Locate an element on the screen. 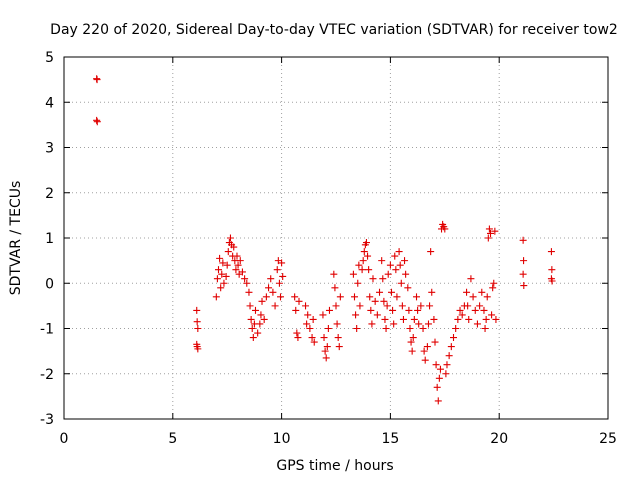 This screenshot has height=480, width=640. y-axis-tick-labels: -3 -2 -1 0 1 2 3 4 5 is located at coordinates (47, 239).